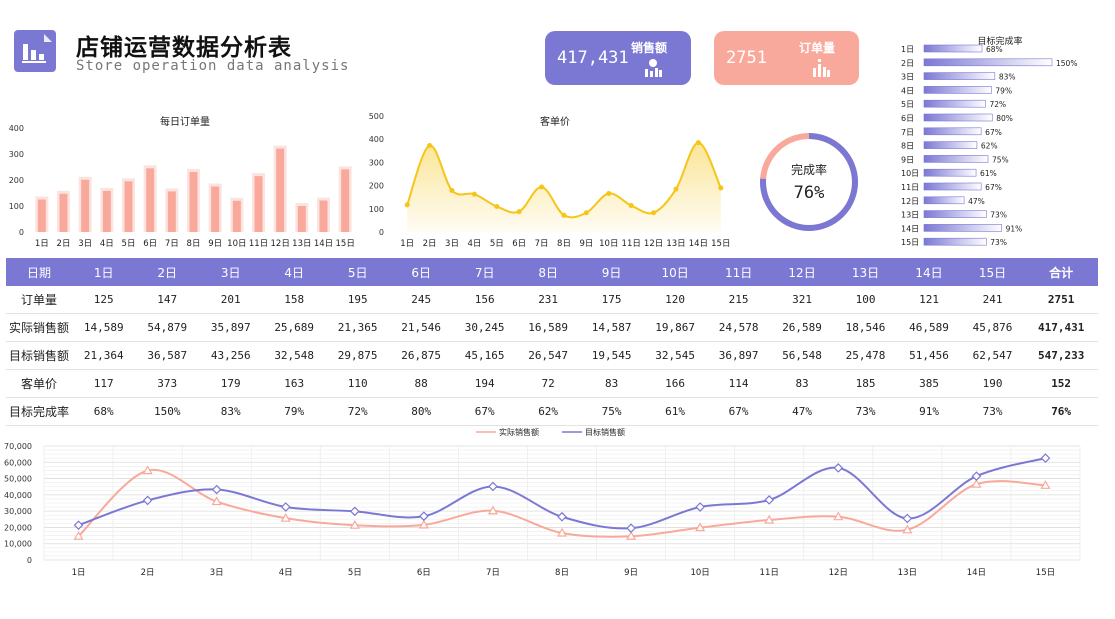 The height and width of the screenshot is (619, 1115). What do you see at coordinates (998, 242) in the screenshot?
I see `data-label: 73%` at bounding box center [998, 242].